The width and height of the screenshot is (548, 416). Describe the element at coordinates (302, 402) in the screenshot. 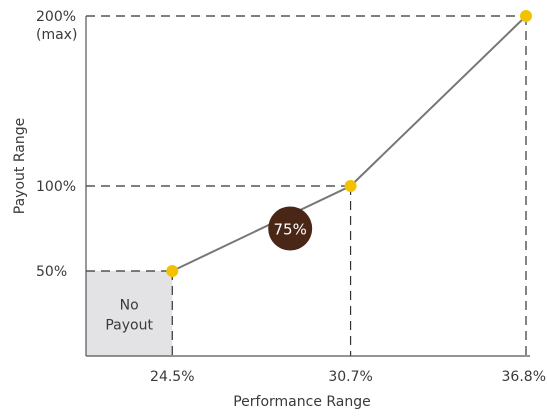

I see `x-axis-title: Performance Range` at that location.